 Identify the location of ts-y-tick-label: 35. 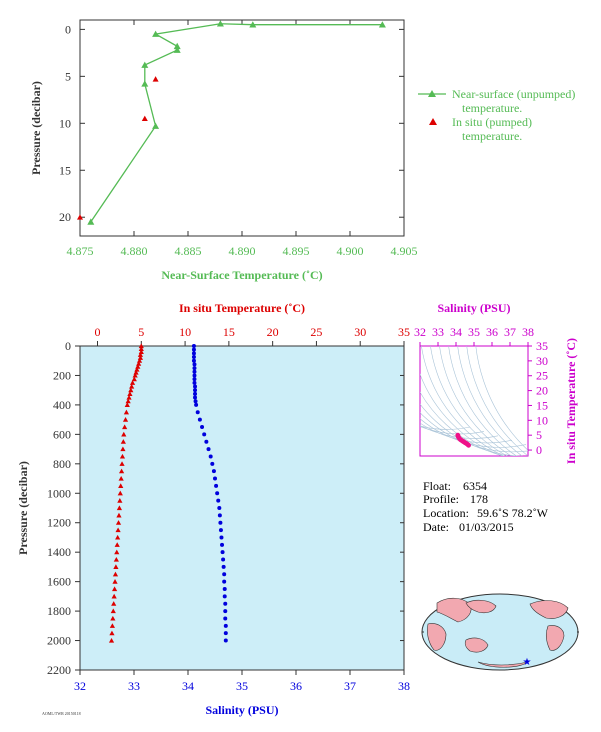
(542, 346).